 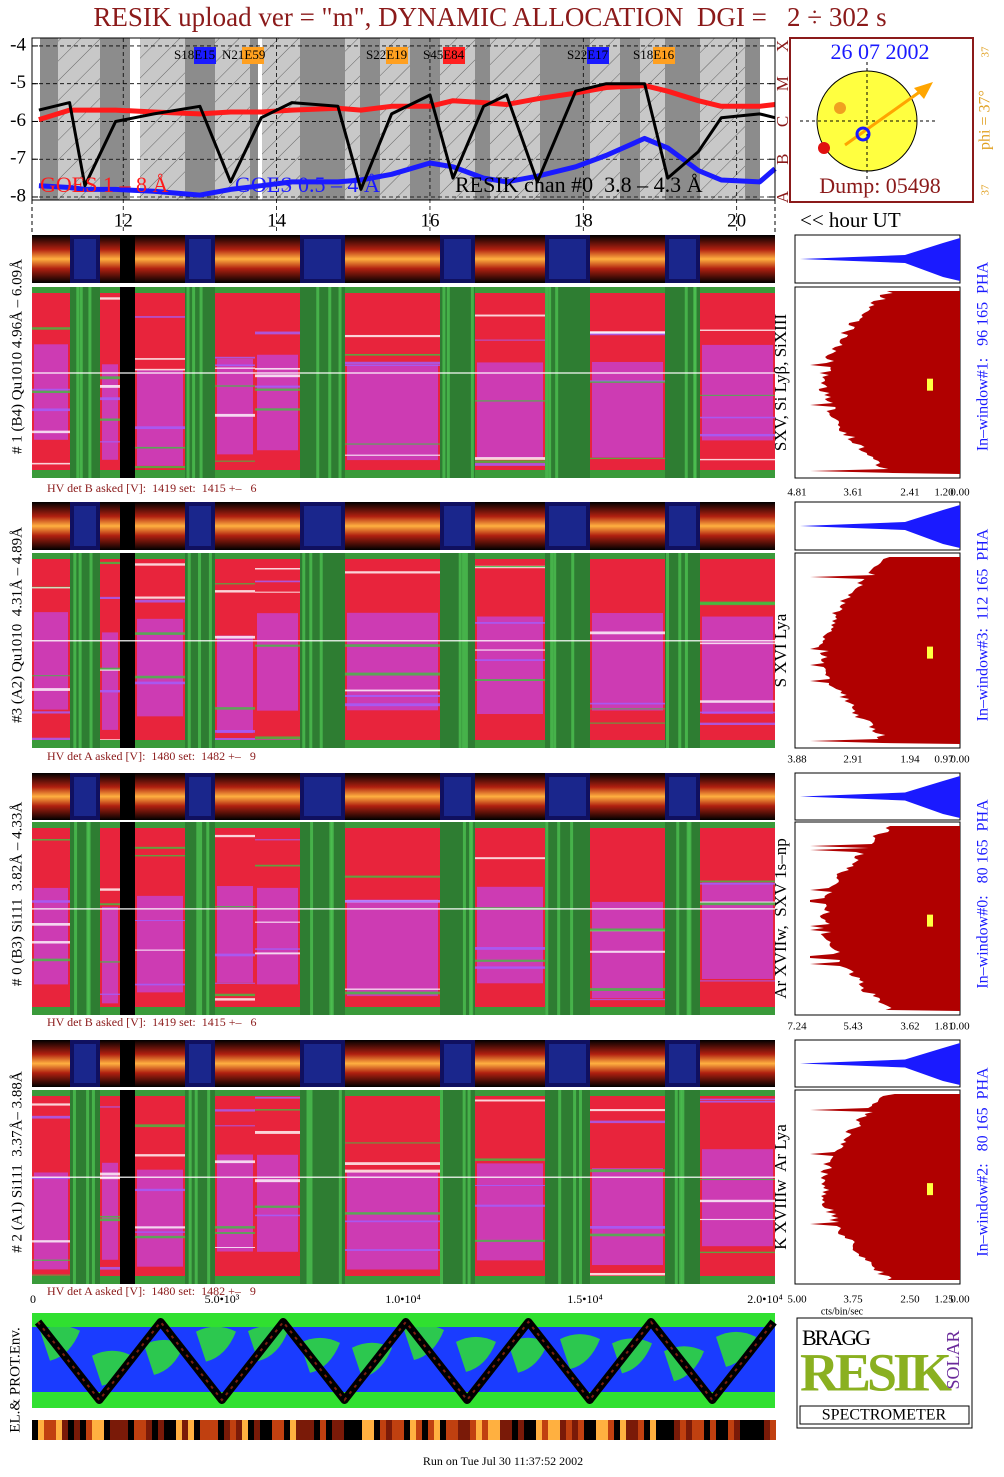 What do you see at coordinates (944, 493) in the screenshot?
I see `pha-tick-label: 1.20` at bounding box center [944, 493].